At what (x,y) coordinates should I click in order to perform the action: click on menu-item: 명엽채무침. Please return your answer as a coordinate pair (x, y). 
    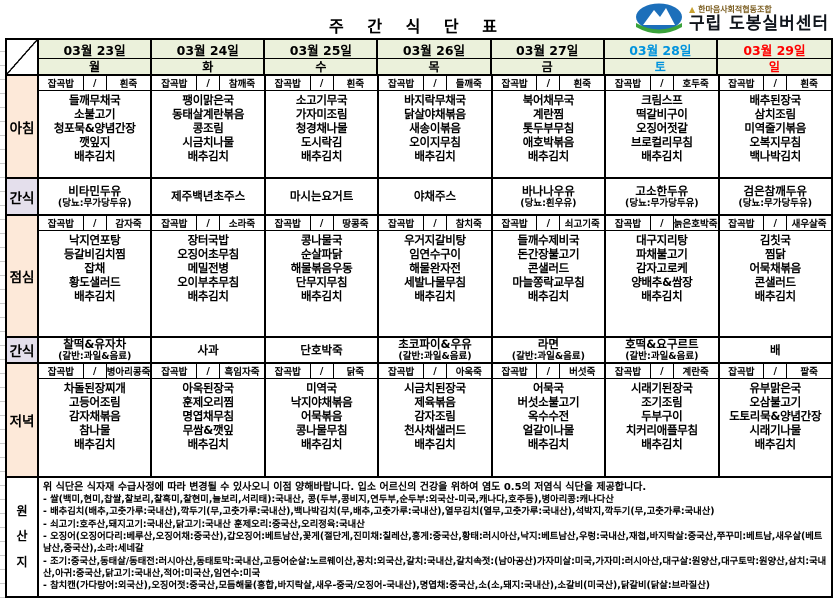
    Looking at the image, I should click on (208, 416).